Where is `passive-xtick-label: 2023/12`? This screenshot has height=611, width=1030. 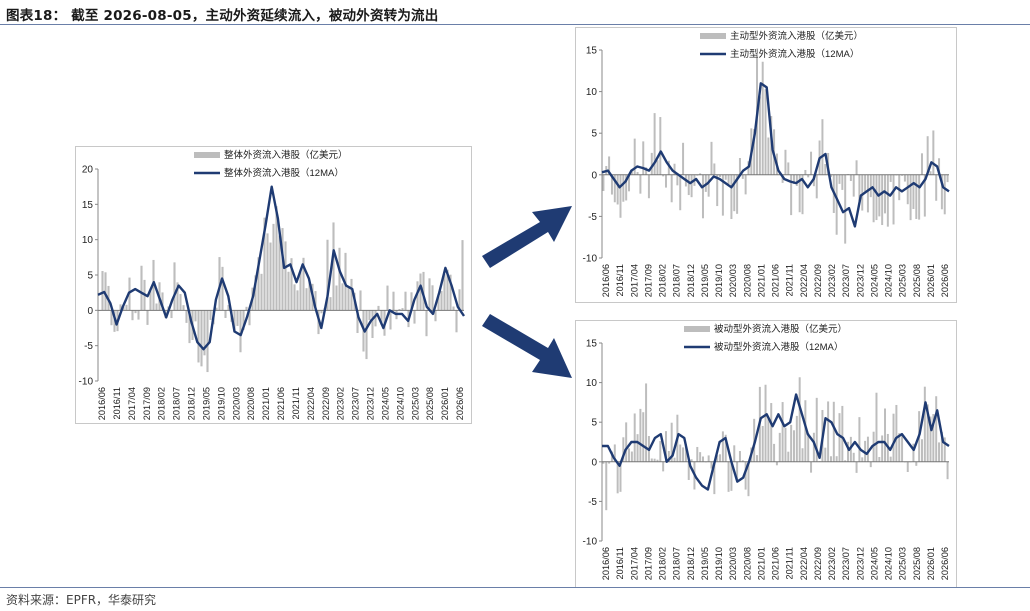
passive-xtick-label: 2023/12 is located at coordinates (860, 563).